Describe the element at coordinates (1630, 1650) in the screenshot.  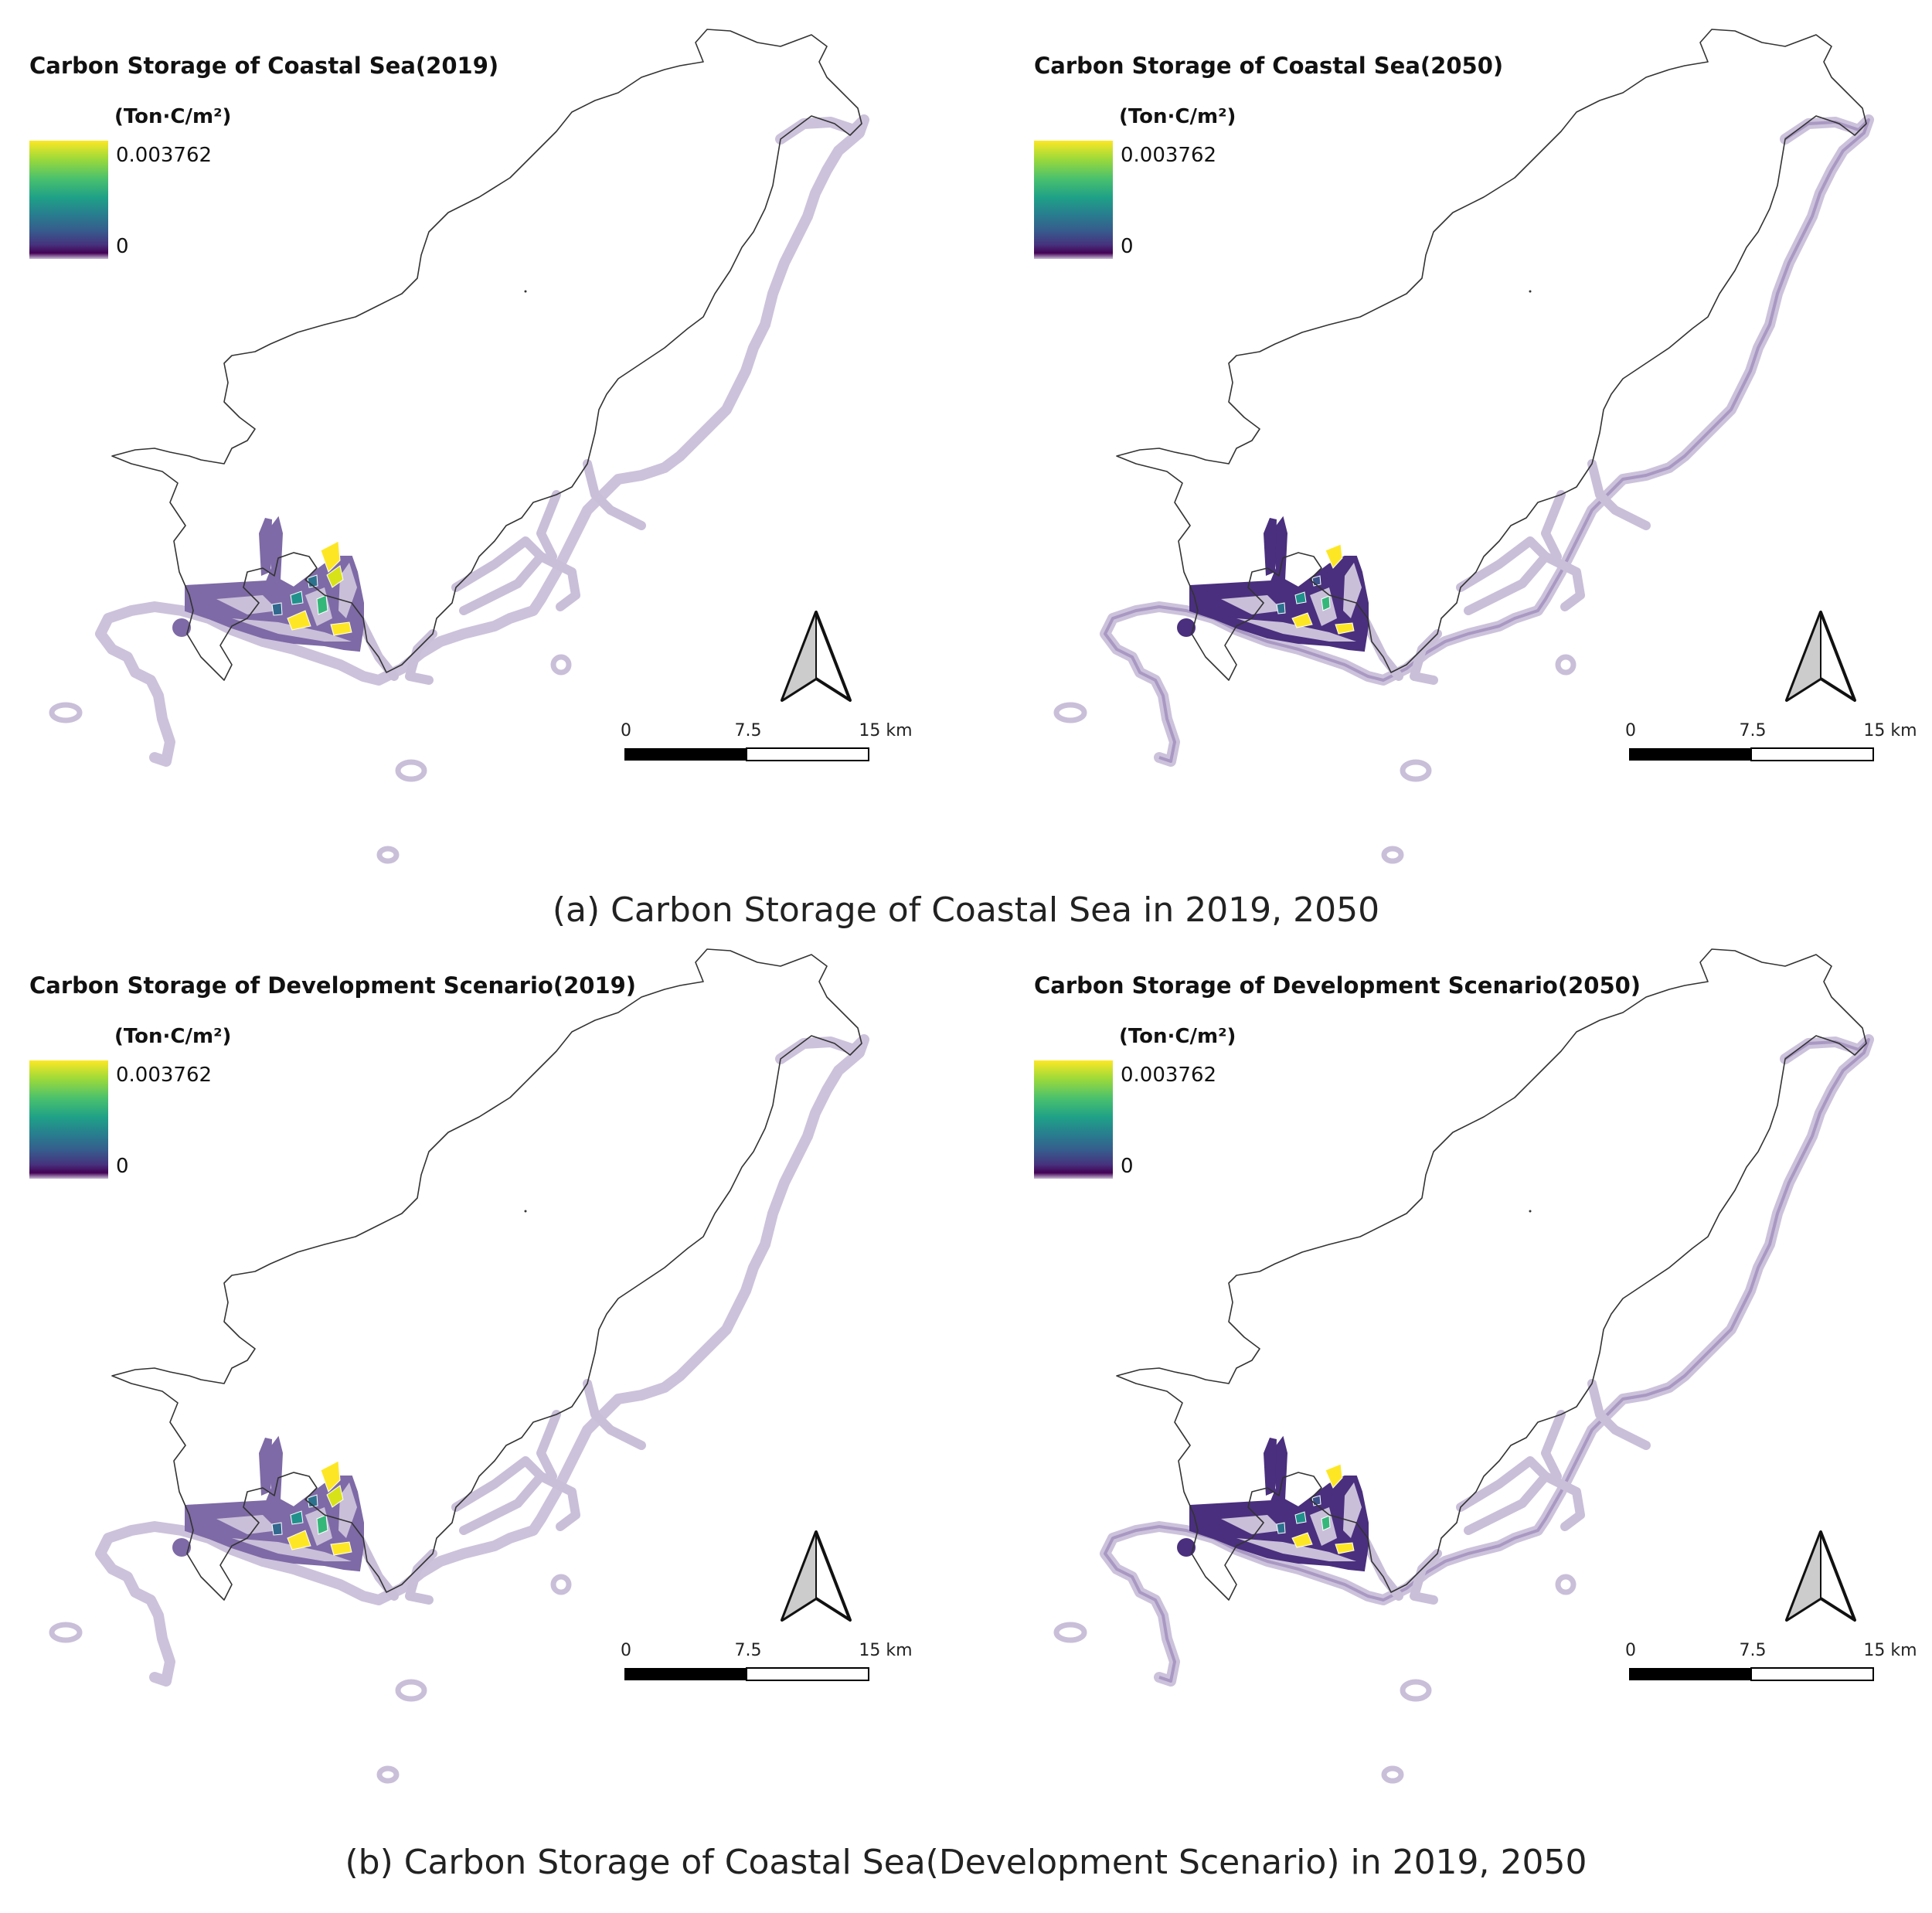
I see `scale-bar-label: 0` at that location.